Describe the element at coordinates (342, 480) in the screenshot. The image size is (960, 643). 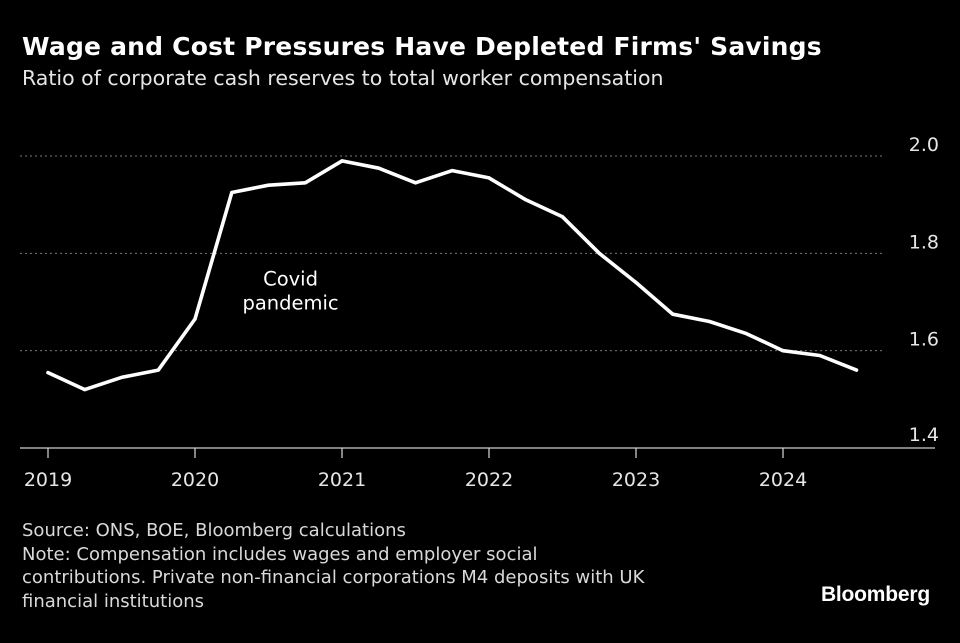
I see `x-tick-label: 2021` at that location.